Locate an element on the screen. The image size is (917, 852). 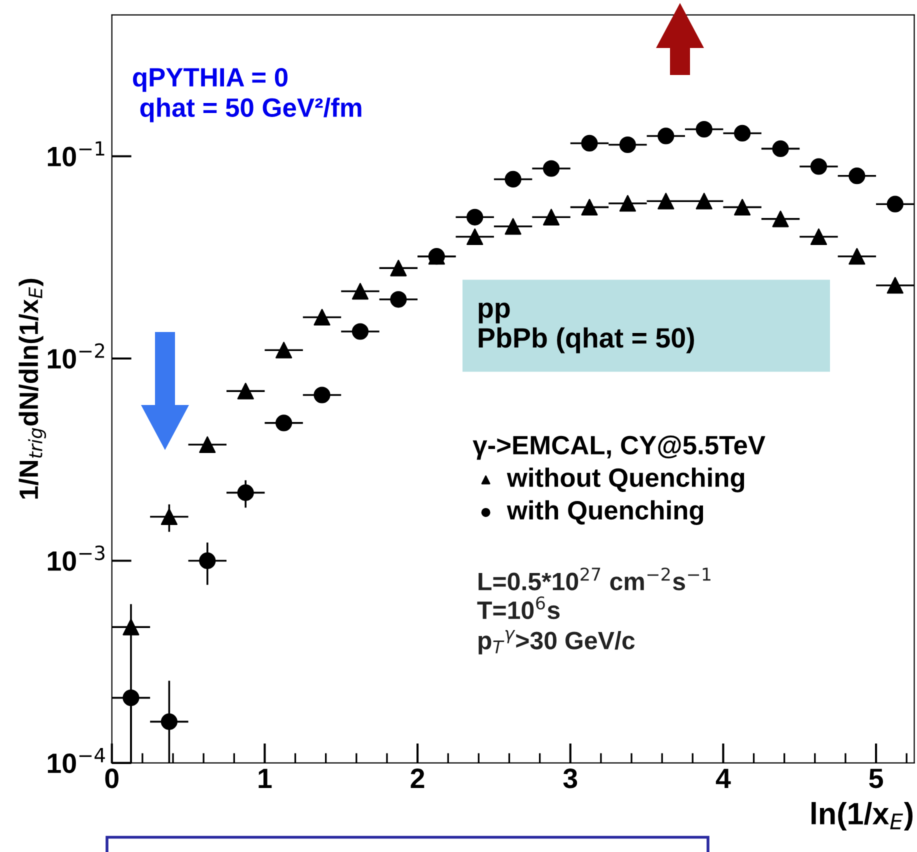
y-tick-label: 10$^{−4}$ is located at coordinates (76, 761).